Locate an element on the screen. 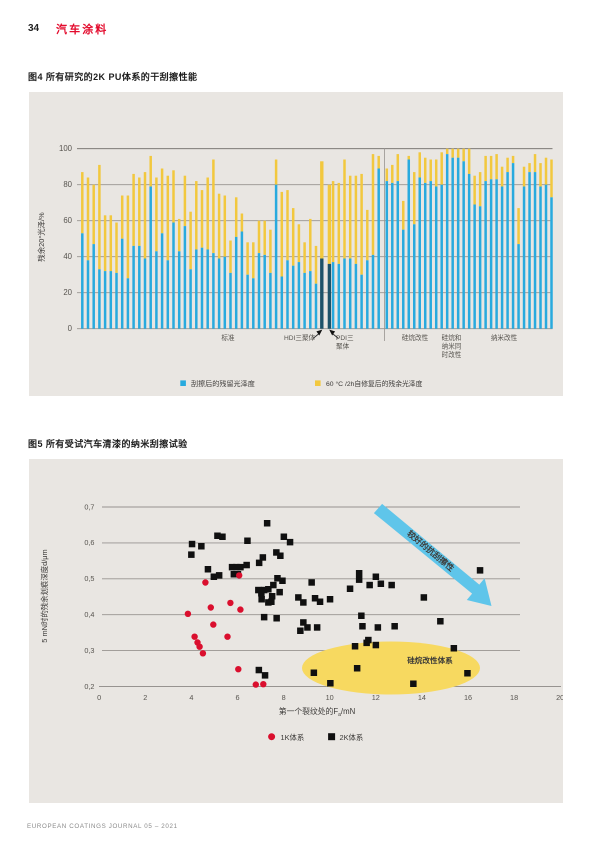  svg-text: 残余20°光泽/% is located at coordinates (41, 237).